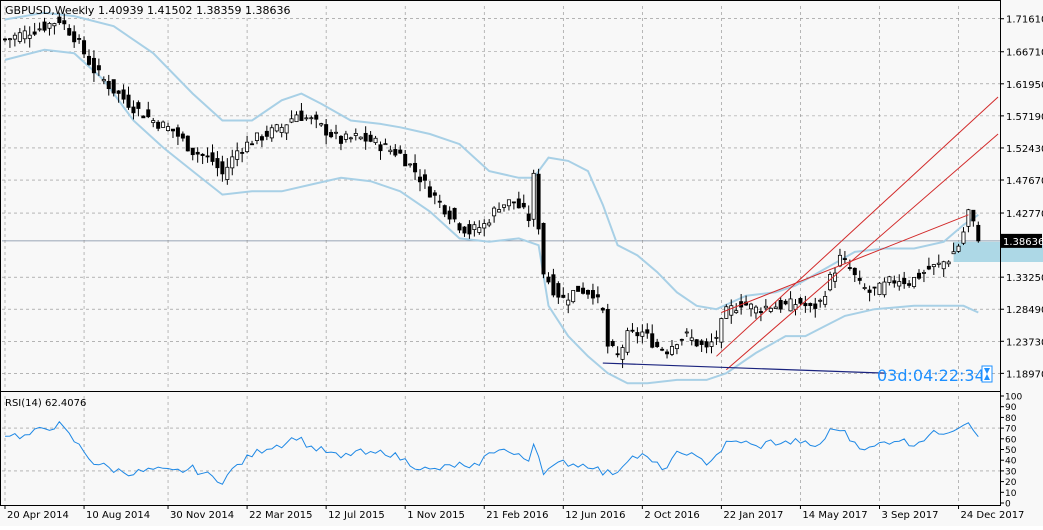  What do you see at coordinates (1024, 117) in the screenshot?
I see `price-tick-label: 1.57190` at bounding box center [1024, 117].